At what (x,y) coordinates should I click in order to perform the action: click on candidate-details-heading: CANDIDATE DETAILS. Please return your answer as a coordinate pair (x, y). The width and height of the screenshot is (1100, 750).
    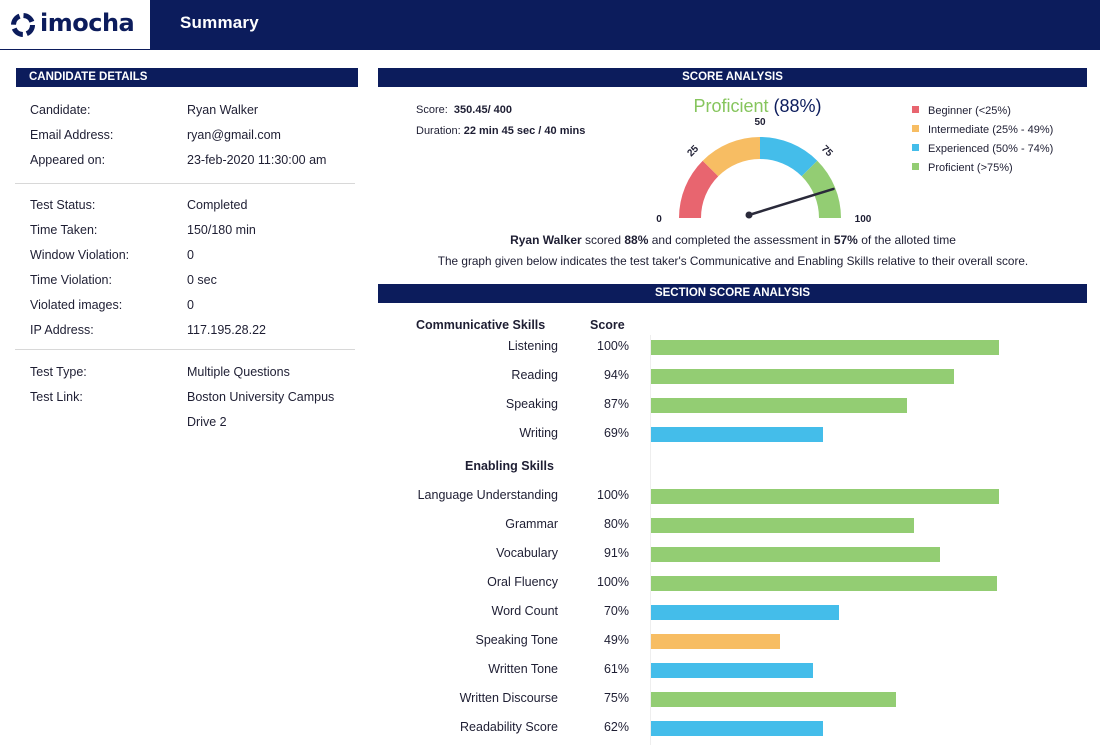
    Looking at the image, I should click on (187, 77).